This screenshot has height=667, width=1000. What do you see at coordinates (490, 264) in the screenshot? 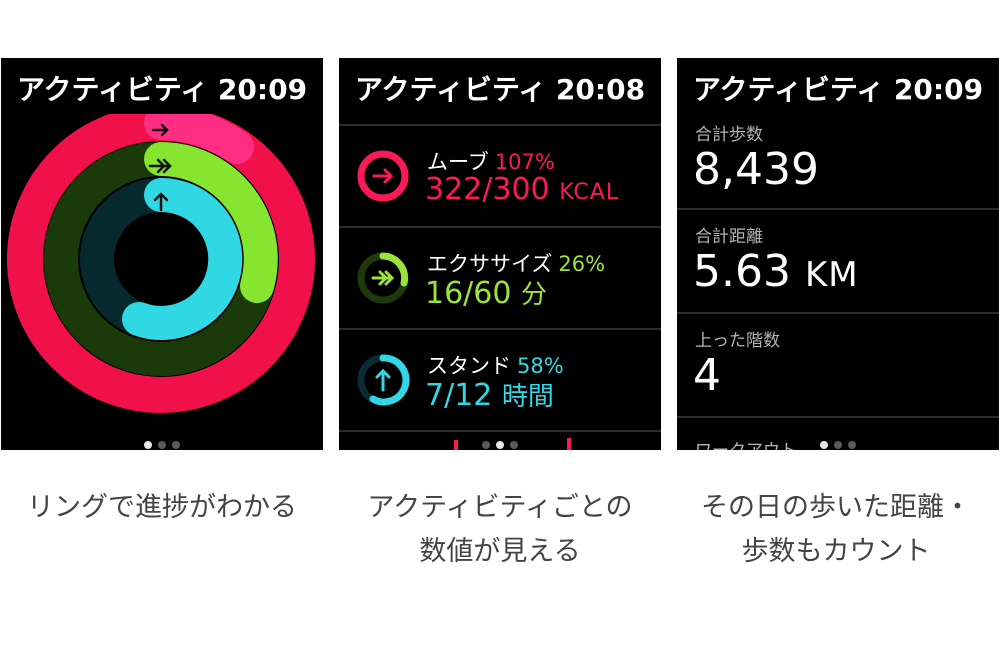
I see `activity-name: エクササイズ` at bounding box center [490, 264].